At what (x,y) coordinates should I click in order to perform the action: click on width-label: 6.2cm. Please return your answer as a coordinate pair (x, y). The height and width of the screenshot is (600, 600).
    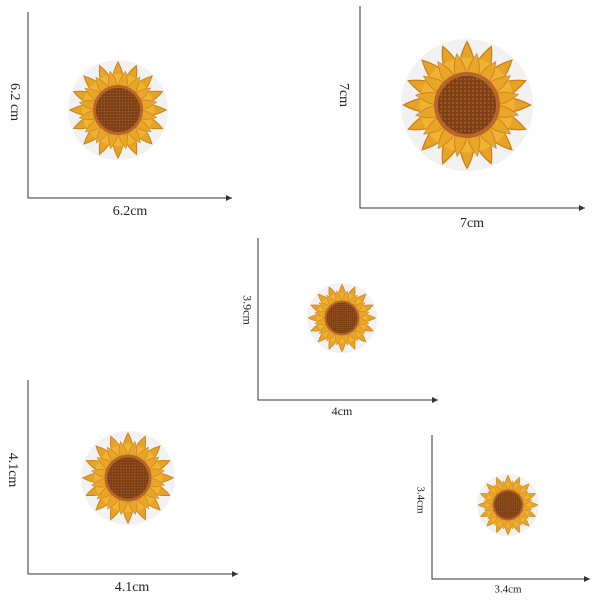
    Looking at the image, I should click on (130, 211).